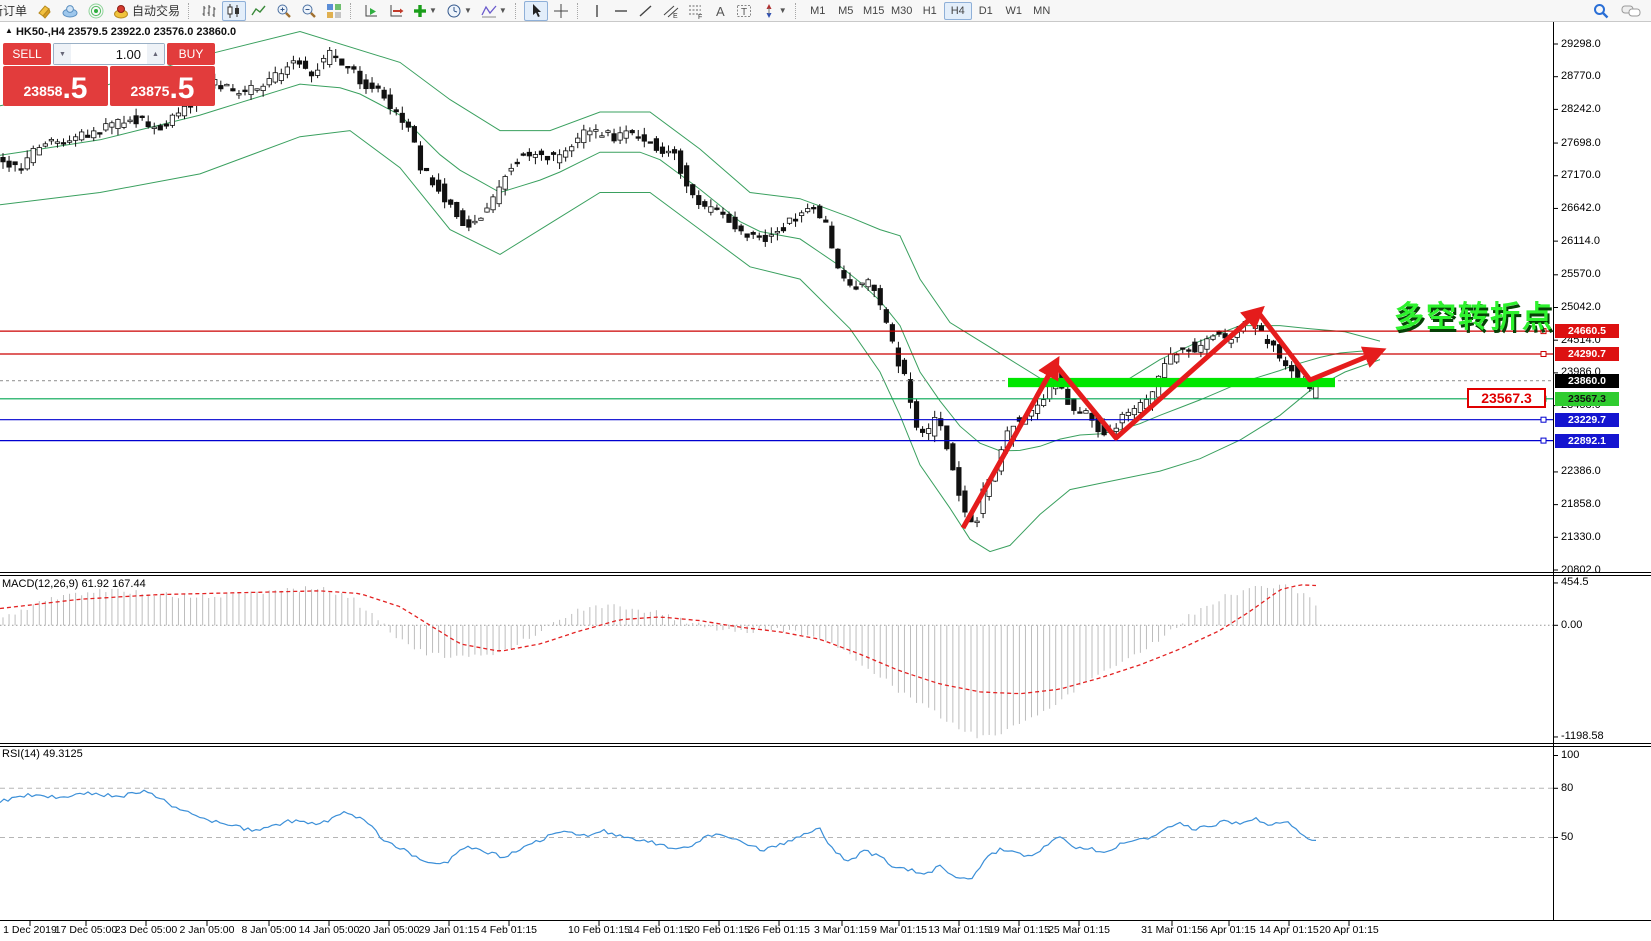  What do you see at coordinates (396, 11) in the screenshot?
I see `chart-shift-icon` at bounding box center [396, 11].